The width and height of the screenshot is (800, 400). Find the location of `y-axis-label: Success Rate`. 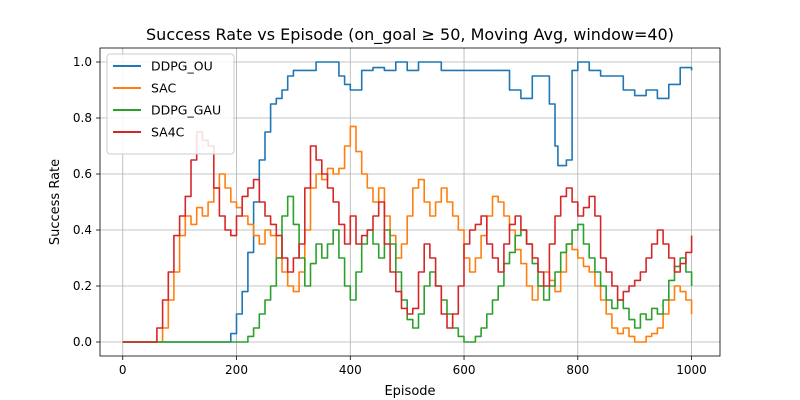

y-axis-label: Success Rate is located at coordinates (55, 202).